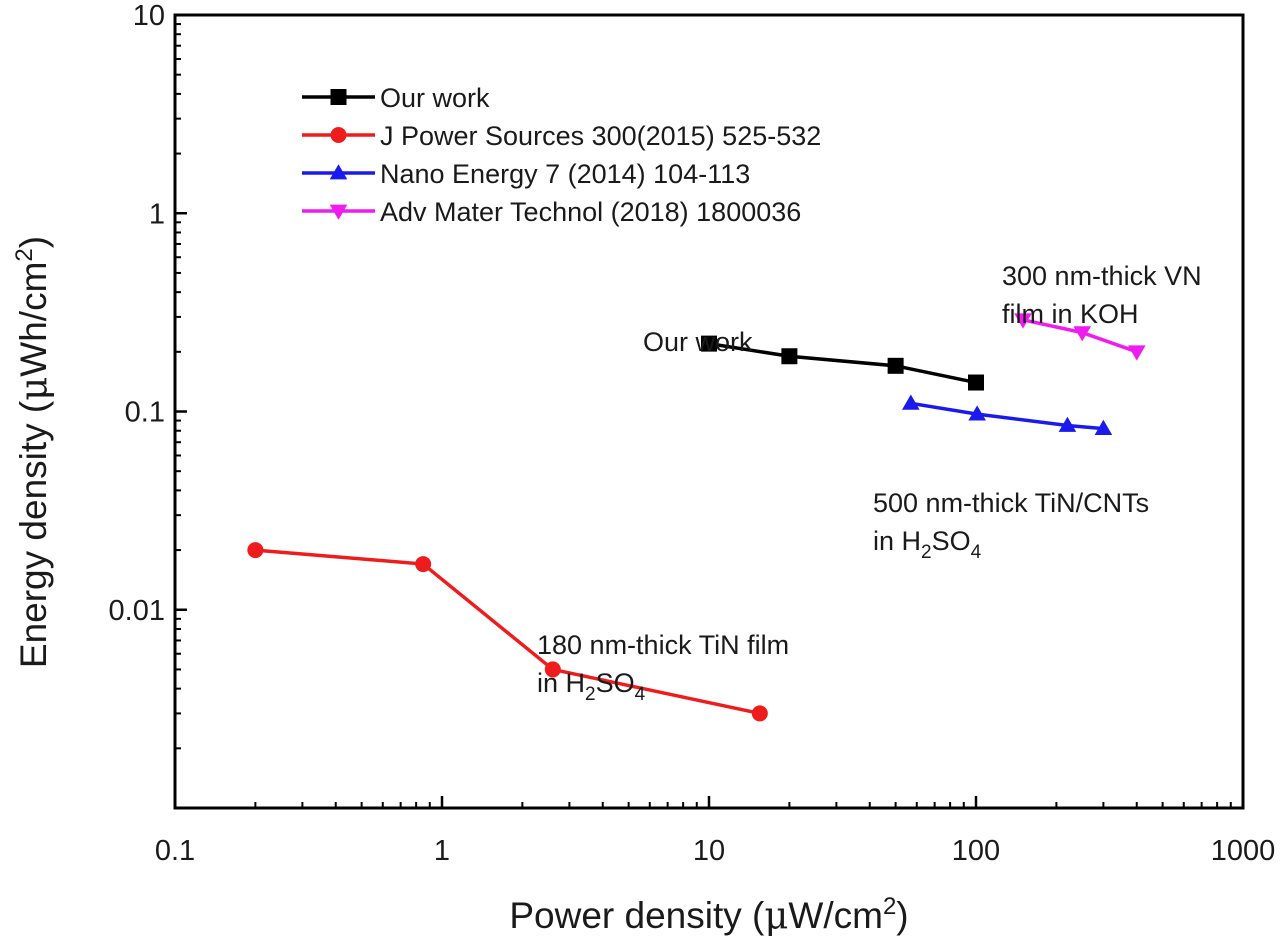 The height and width of the screenshot is (940, 1280). I want to click on x-tick-label: 100, so click(976, 851).